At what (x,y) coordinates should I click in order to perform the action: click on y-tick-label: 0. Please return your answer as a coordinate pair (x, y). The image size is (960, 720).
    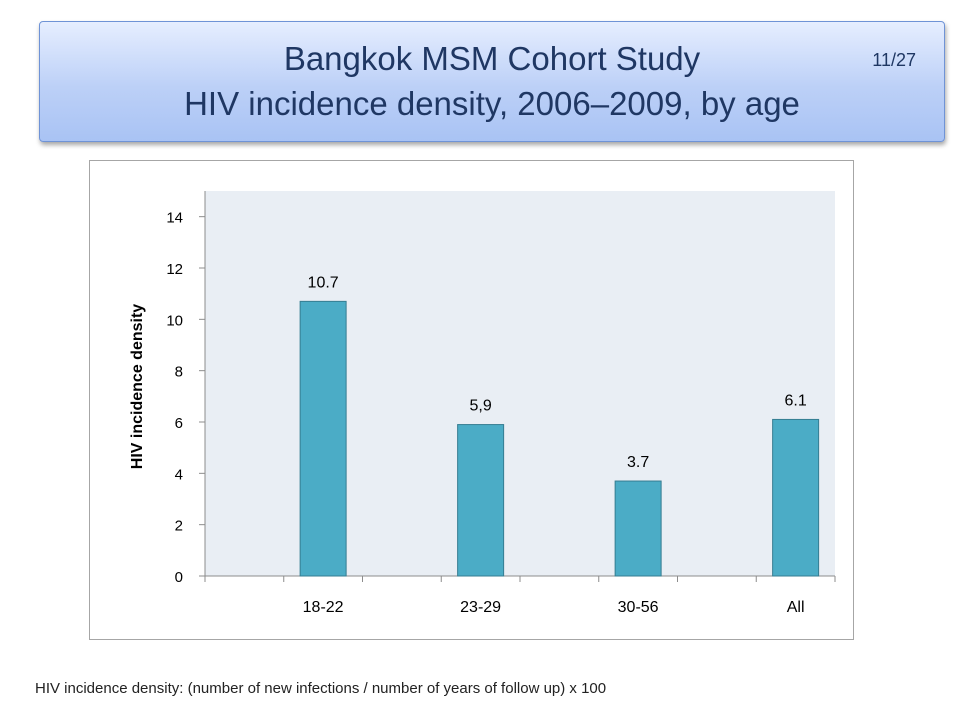
    Looking at the image, I should click on (179, 577).